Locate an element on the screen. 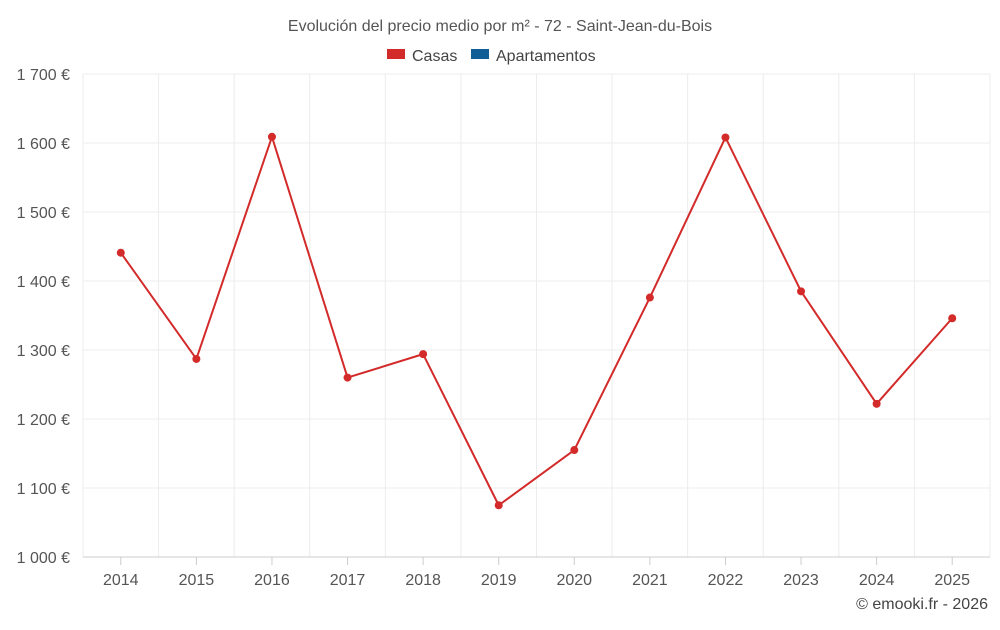  x-tick-label: 2014 is located at coordinates (121, 580).